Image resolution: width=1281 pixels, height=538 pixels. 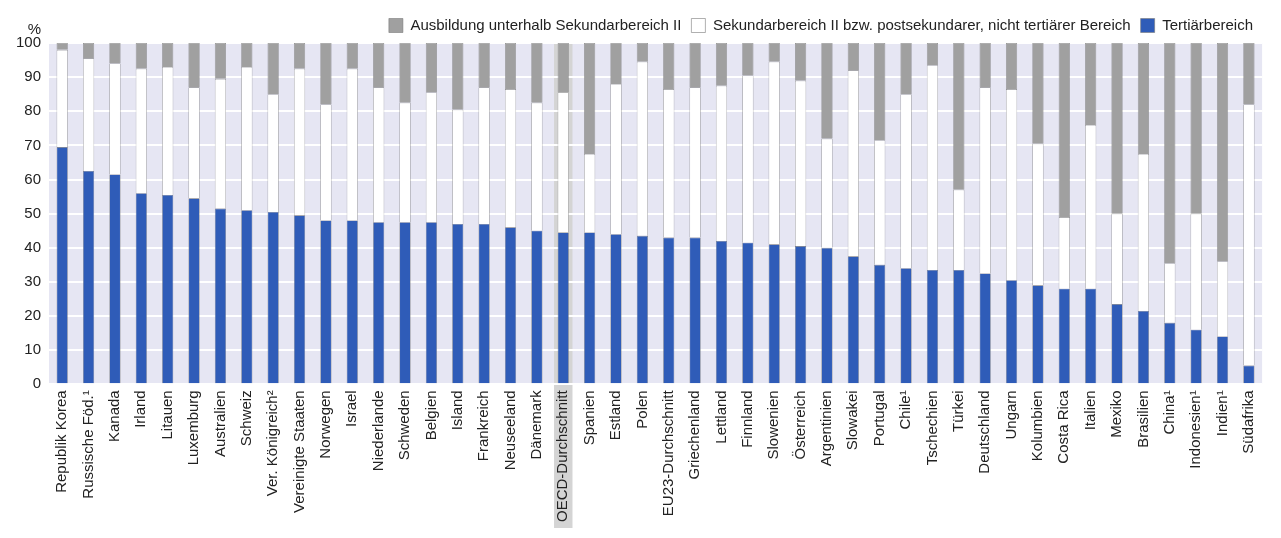 I want to click on legend-label: Tertiärbereich, so click(x=1207, y=24).